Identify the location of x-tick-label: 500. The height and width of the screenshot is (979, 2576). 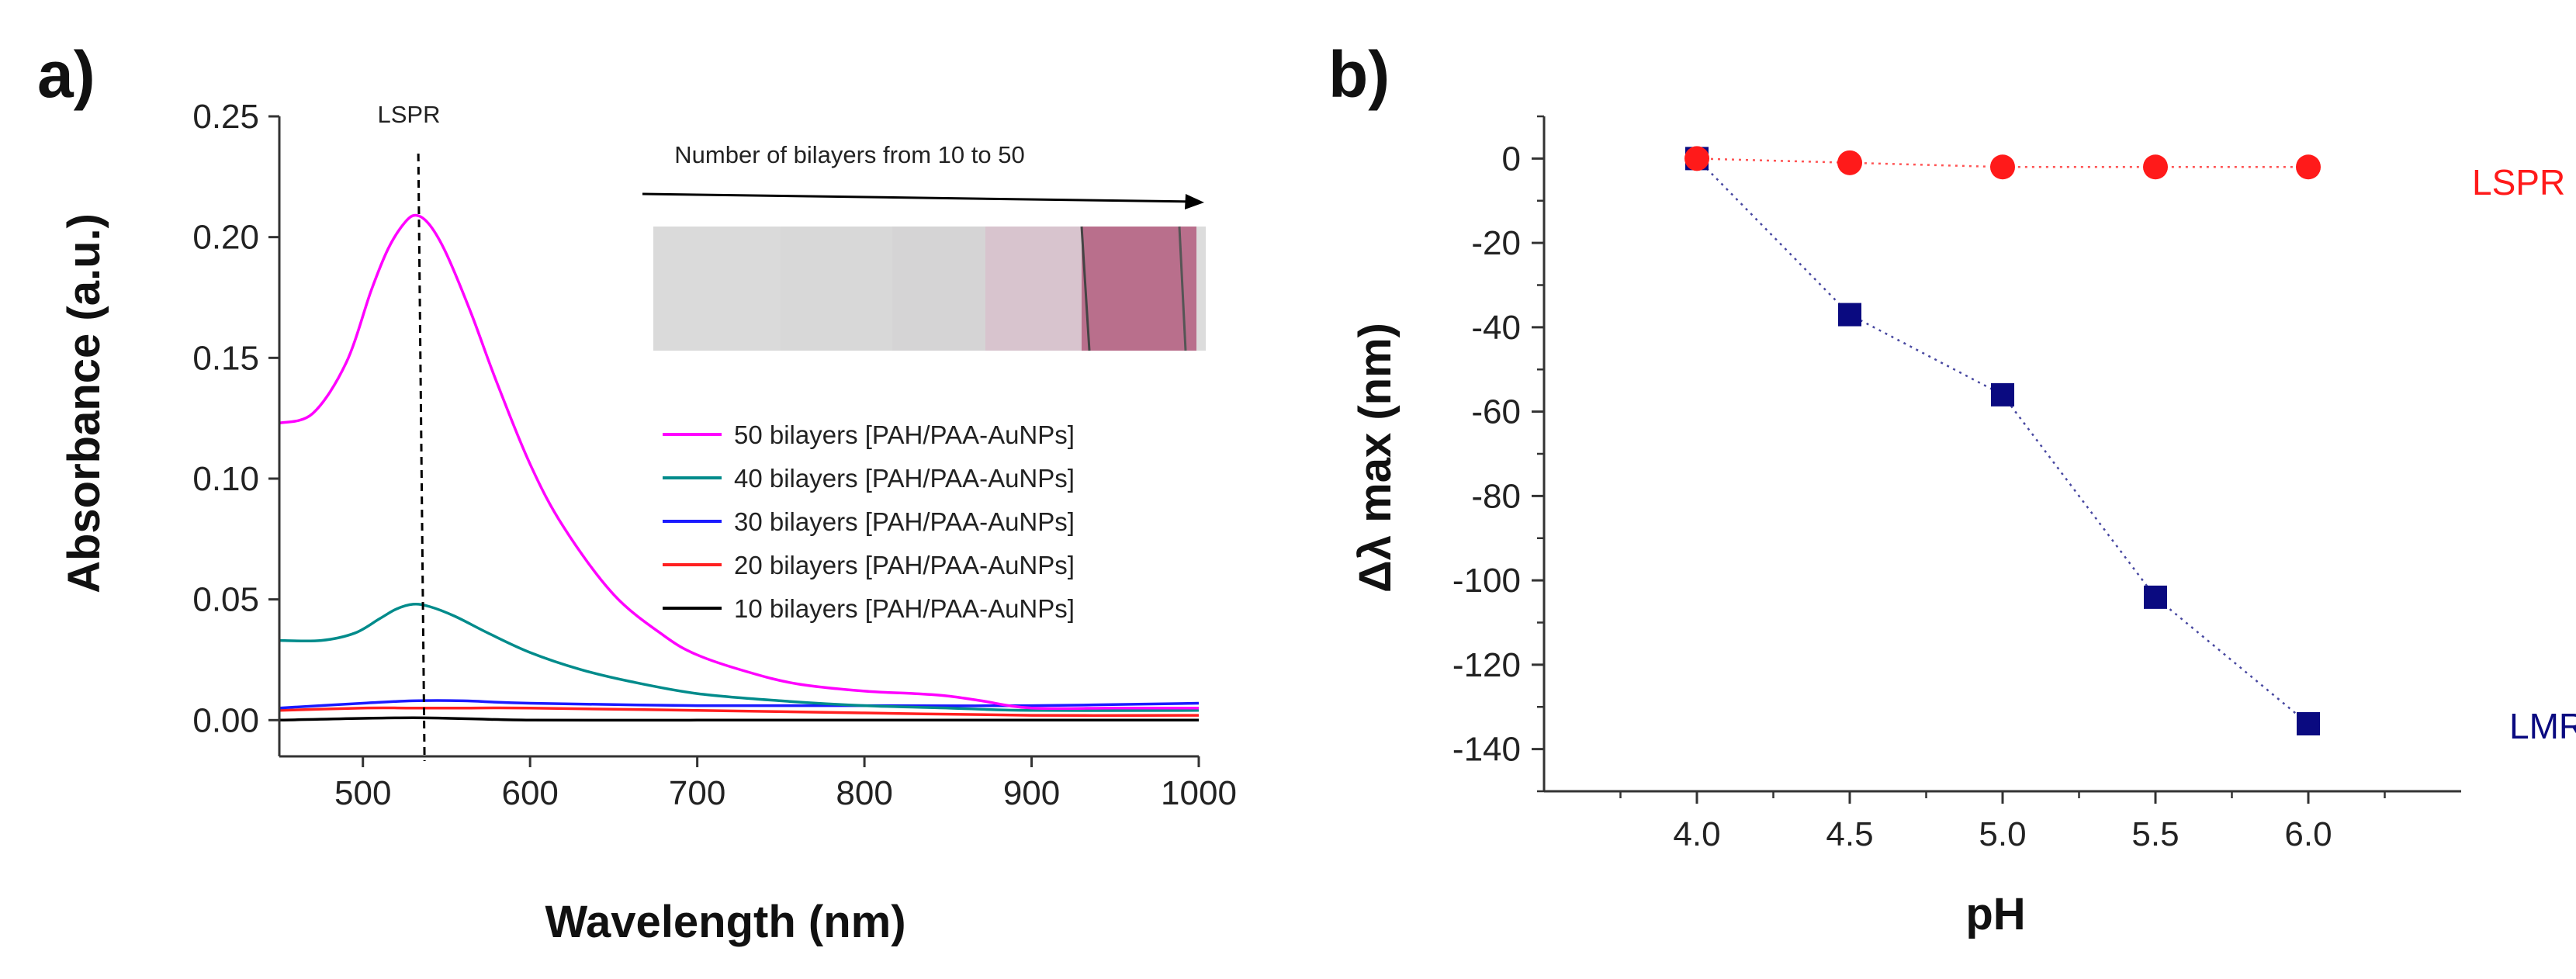
(362, 793).